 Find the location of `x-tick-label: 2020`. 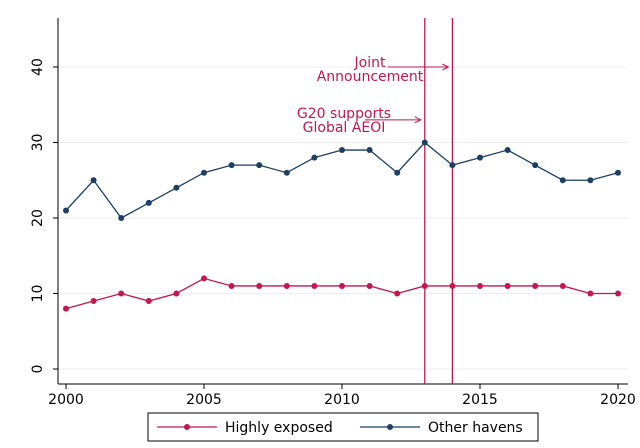

x-tick-label: 2020 is located at coordinates (618, 400).